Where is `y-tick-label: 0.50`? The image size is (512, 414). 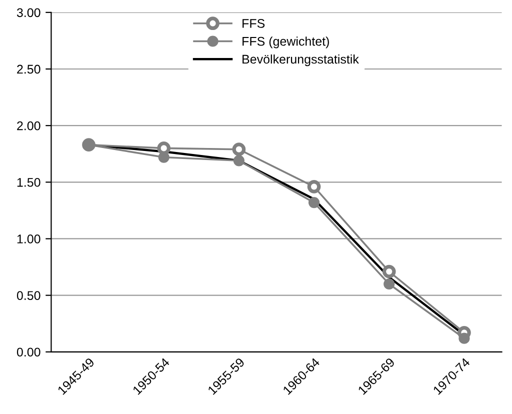 y-tick-label: 0.50 is located at coordinates (28, 295).